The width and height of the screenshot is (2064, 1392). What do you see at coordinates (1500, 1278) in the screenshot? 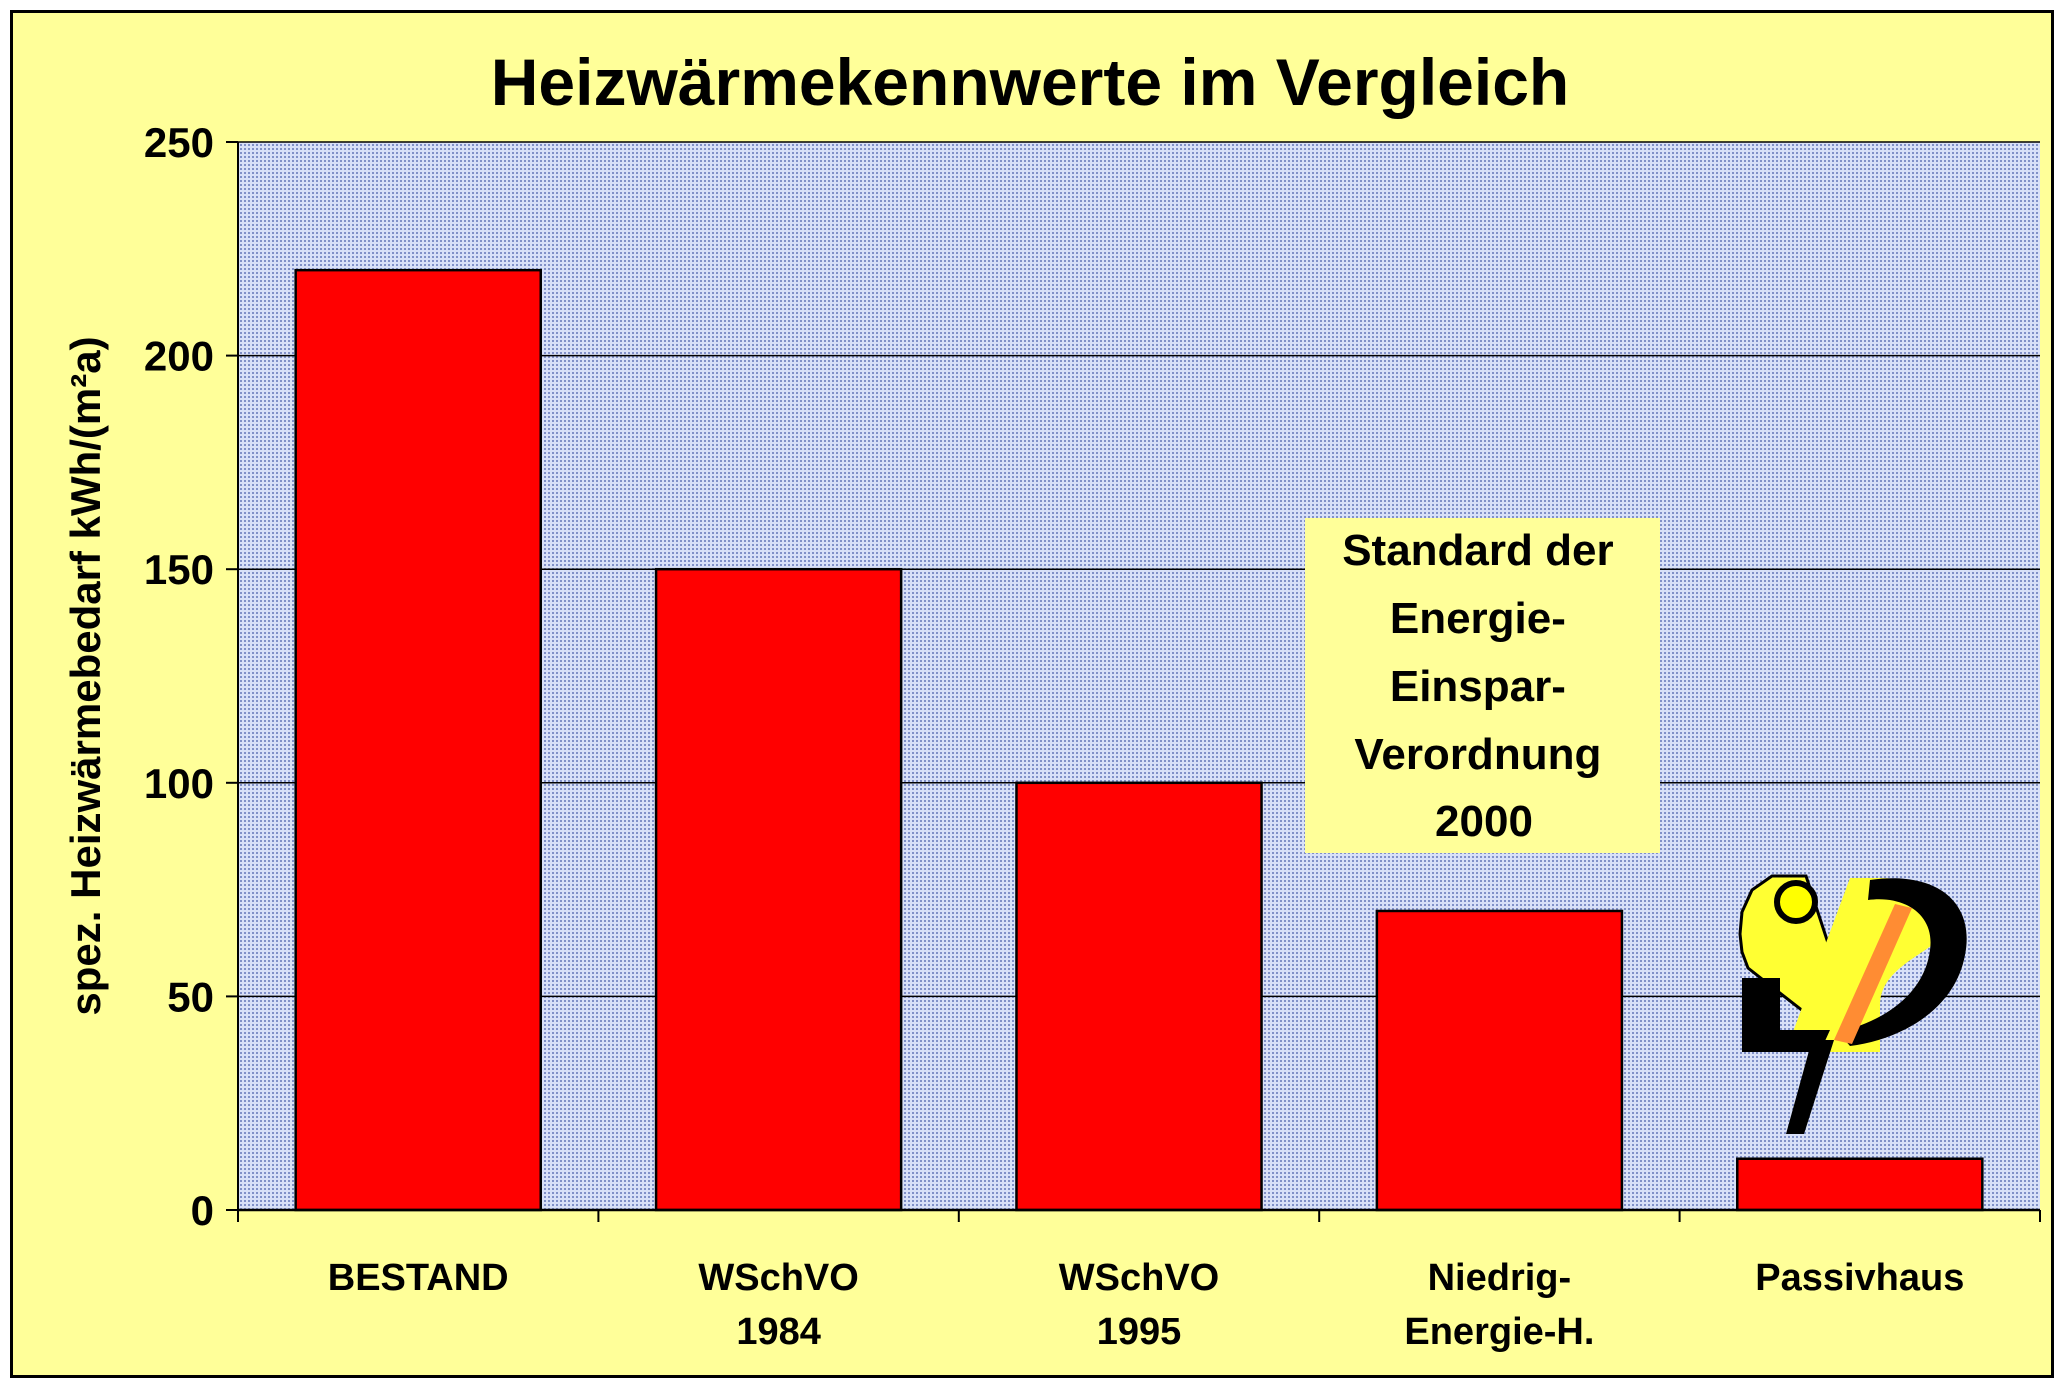
I see `x-category-label-line: Niedrig-` at bounding box center [1500, 1278].